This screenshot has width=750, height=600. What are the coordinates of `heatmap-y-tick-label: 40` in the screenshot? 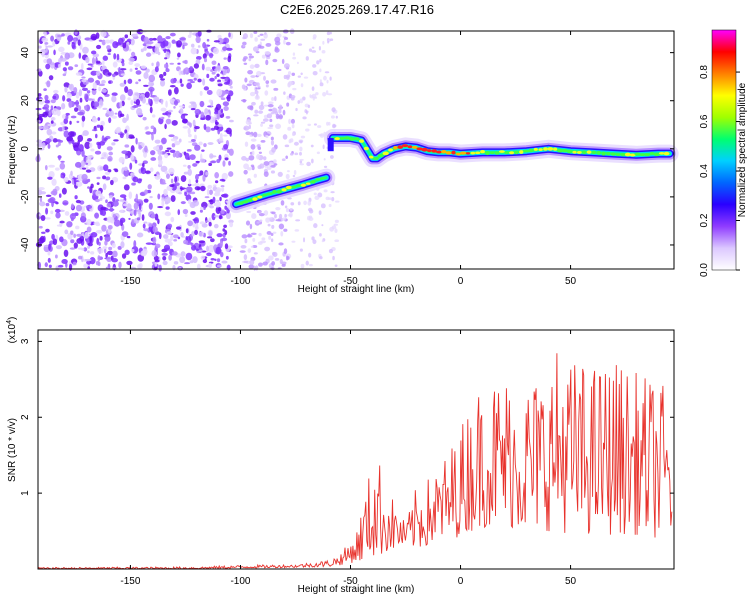 It's located at (25, 53).